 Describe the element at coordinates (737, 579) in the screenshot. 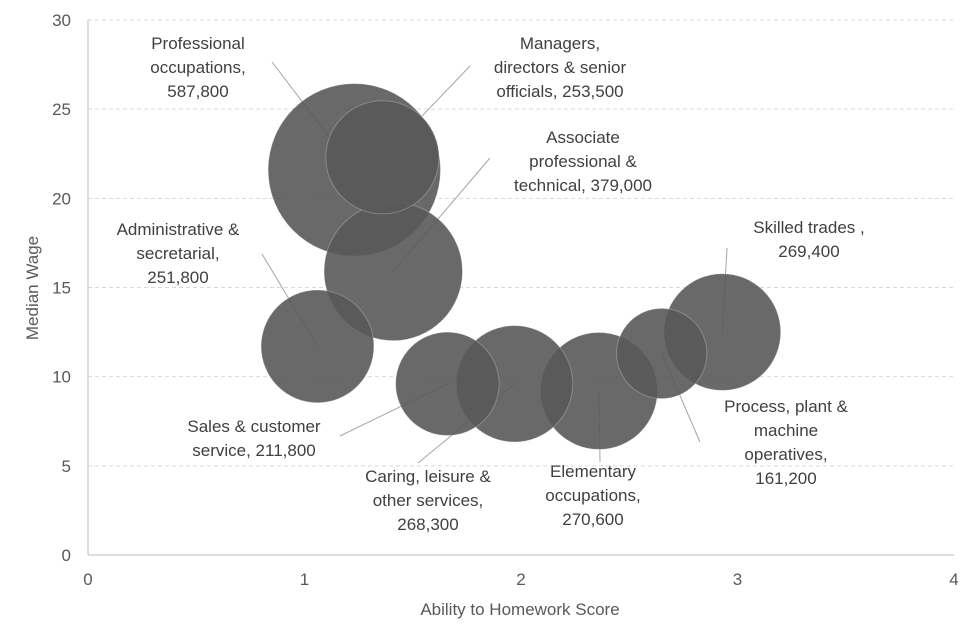

I see `x-tick-label: 3` at that location.